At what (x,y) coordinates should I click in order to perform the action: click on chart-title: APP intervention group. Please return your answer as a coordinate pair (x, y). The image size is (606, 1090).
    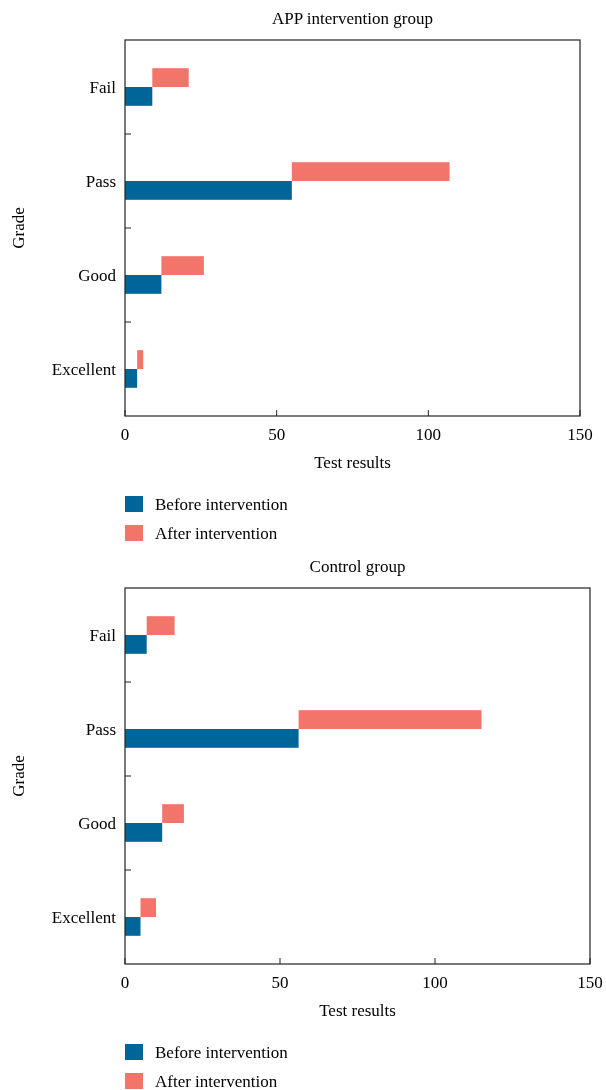
    Looking at the image, I should click on (352, 18).